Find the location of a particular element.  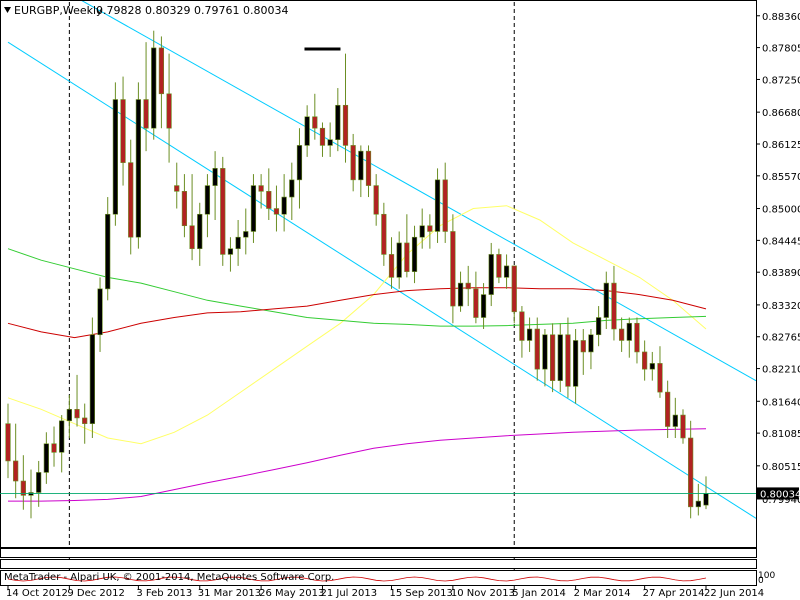

x-tick-label: 21 Jul 2013 is located at coordinates (348, 593).